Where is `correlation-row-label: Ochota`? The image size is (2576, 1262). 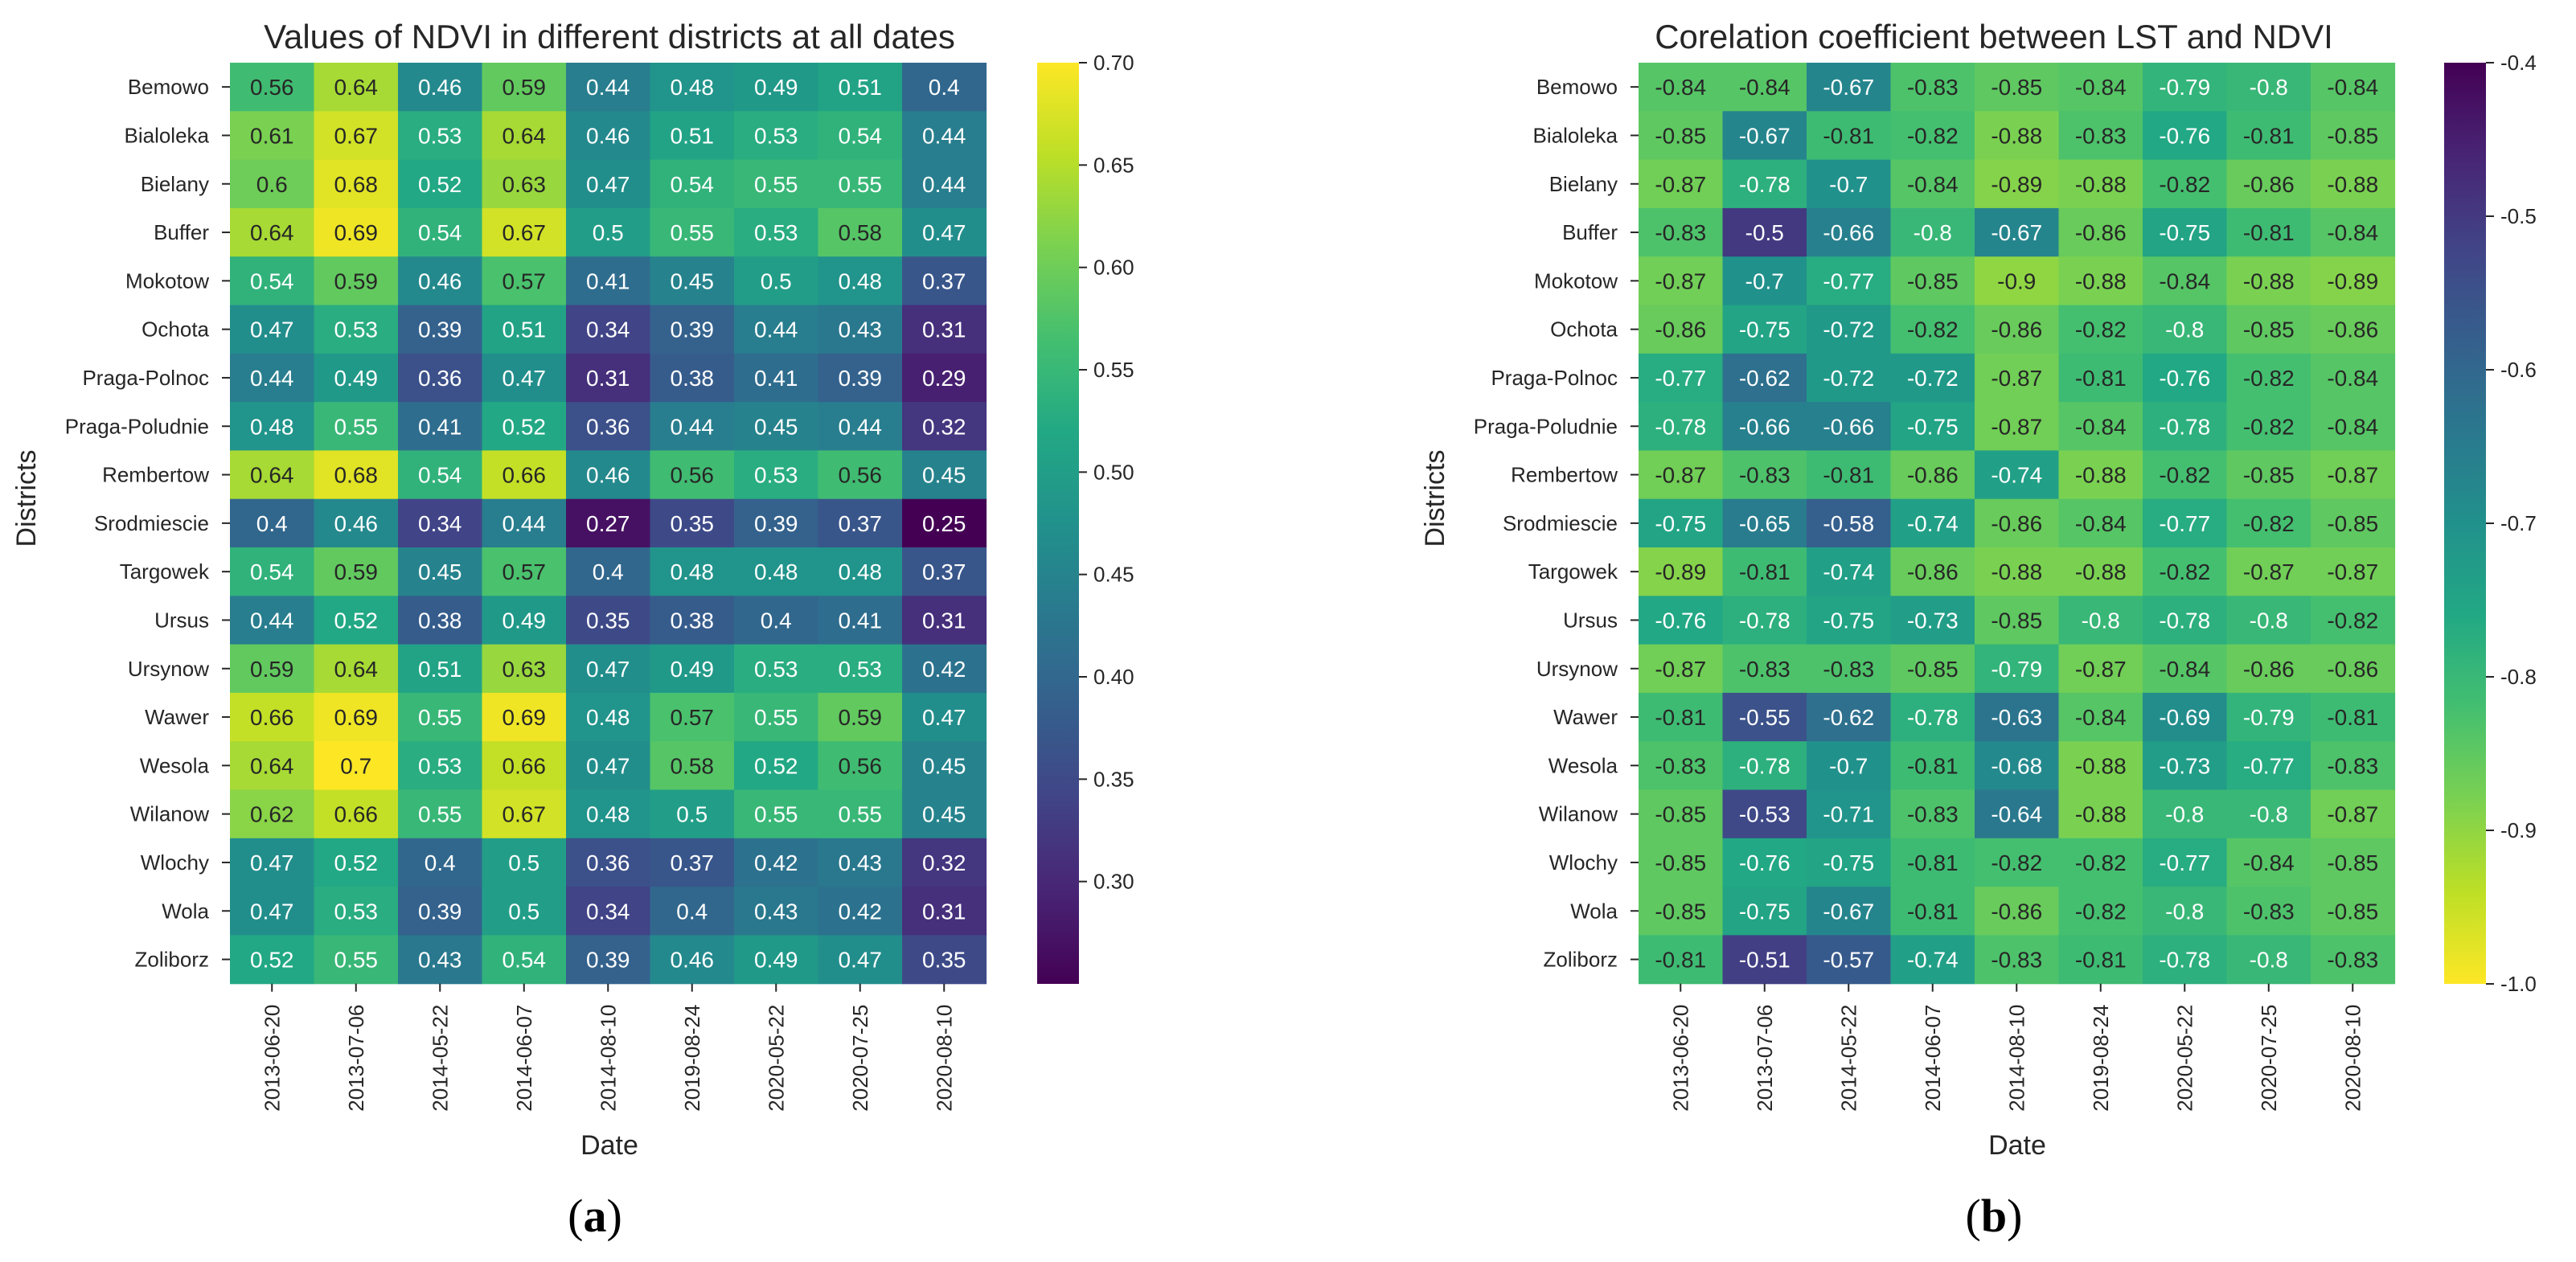
correlation-row-label: Ochota is located at coordinates (1584, 330).